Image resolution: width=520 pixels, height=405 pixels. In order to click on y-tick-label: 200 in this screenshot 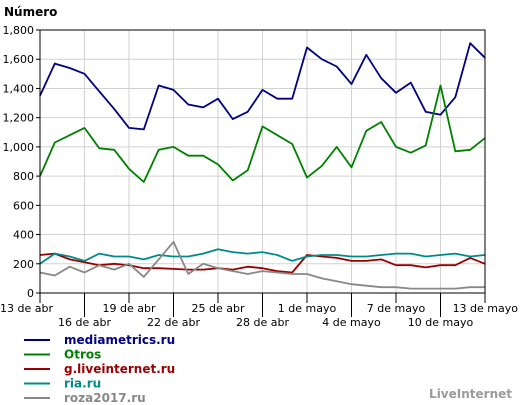, I will do `click(23, 264)`.